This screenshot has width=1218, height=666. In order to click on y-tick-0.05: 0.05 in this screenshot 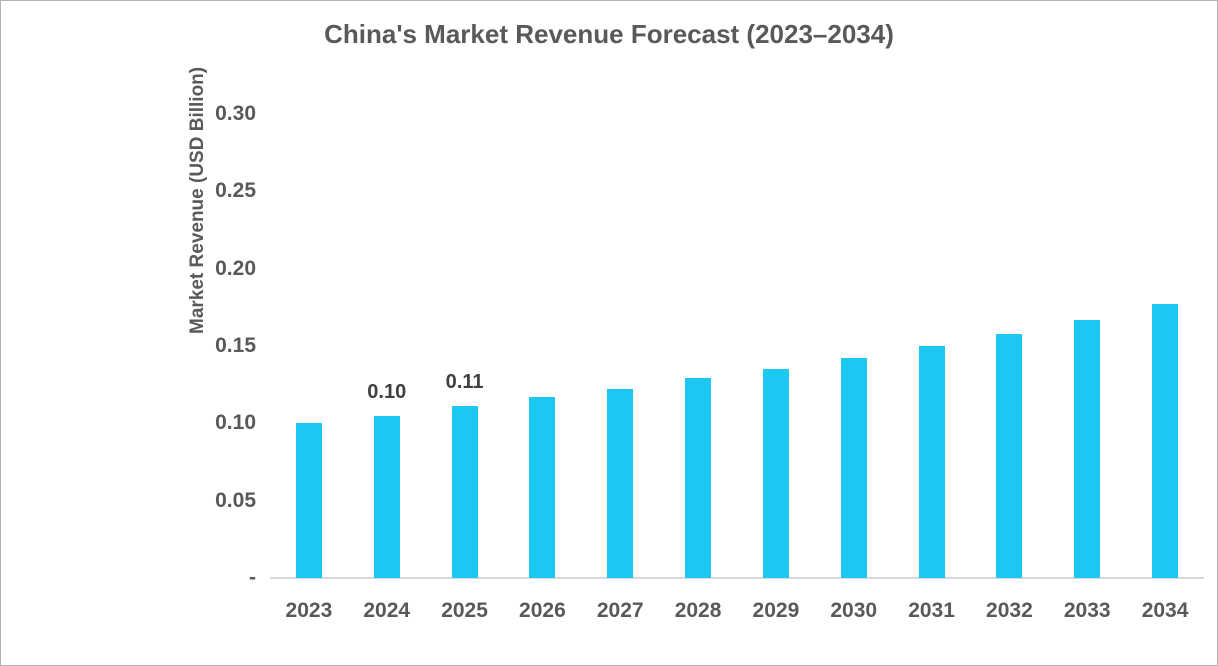, I will do `click(235, 500)`.